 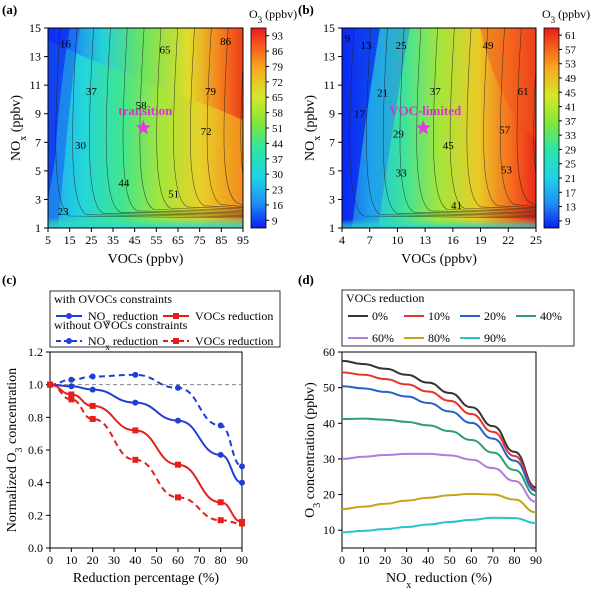 I want to click on colorbar-gradient, so click(x=258, y=128).